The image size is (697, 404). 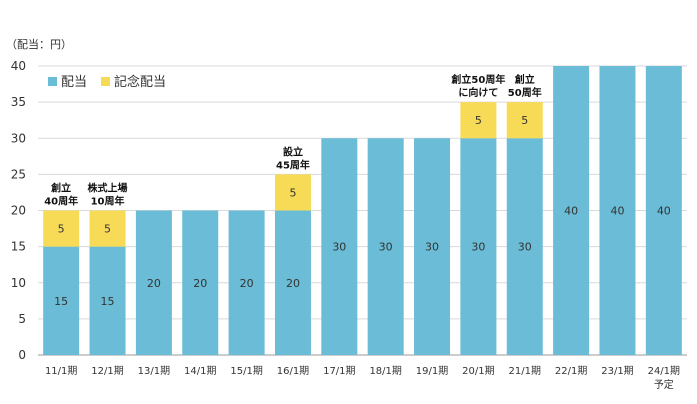 What do you see at coordinates (74, 82) in the screenshot?
I see `legend-label: 配当` at bounding box center [74, 82].